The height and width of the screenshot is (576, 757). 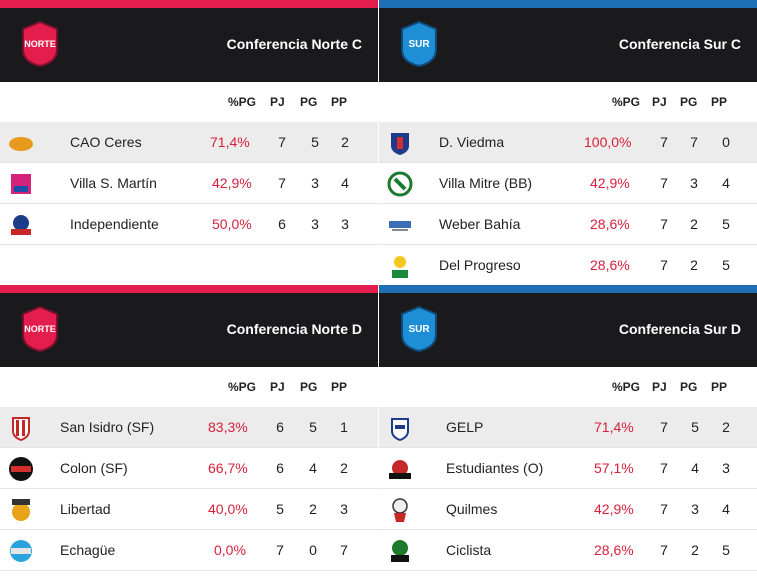 I want to click on team-name: Echagüe, so click(x=88, y=550).